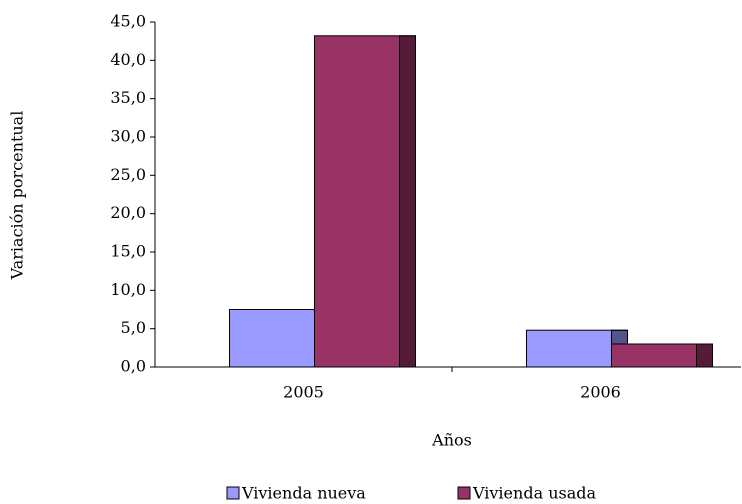 This screenshot has width=742, height=504. What do you see at coordinates (128, 136) in the screenshot?
I see `y-tick-label: 30,0` at bounding box center [128, 136].